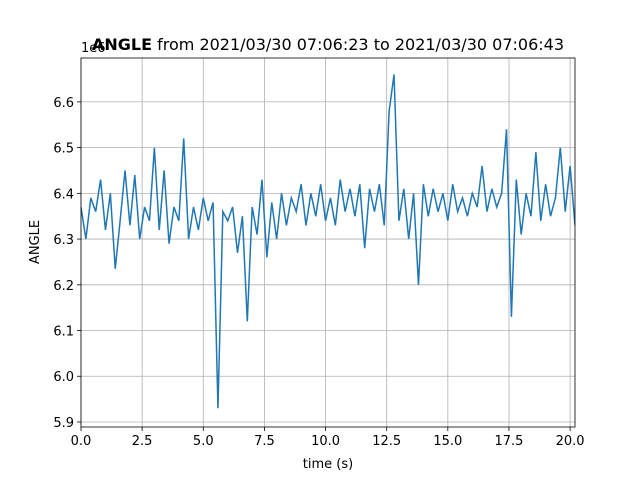 The height and width of the screenshot is (480, 640). What do you see at coordinates (63, 286) in the screenshot?
I see `y-tick-label: 6.2` at bounding box center [63, 286].